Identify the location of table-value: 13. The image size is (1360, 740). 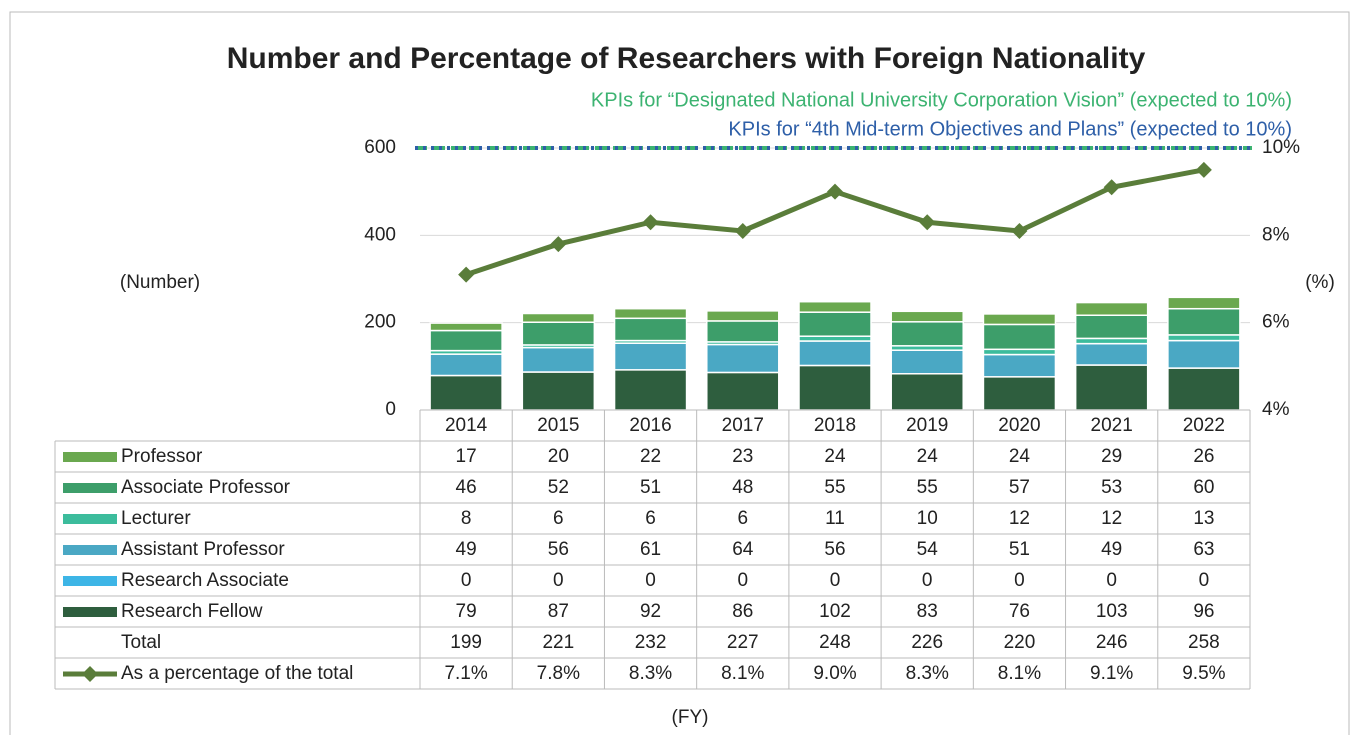
(1203, 518).